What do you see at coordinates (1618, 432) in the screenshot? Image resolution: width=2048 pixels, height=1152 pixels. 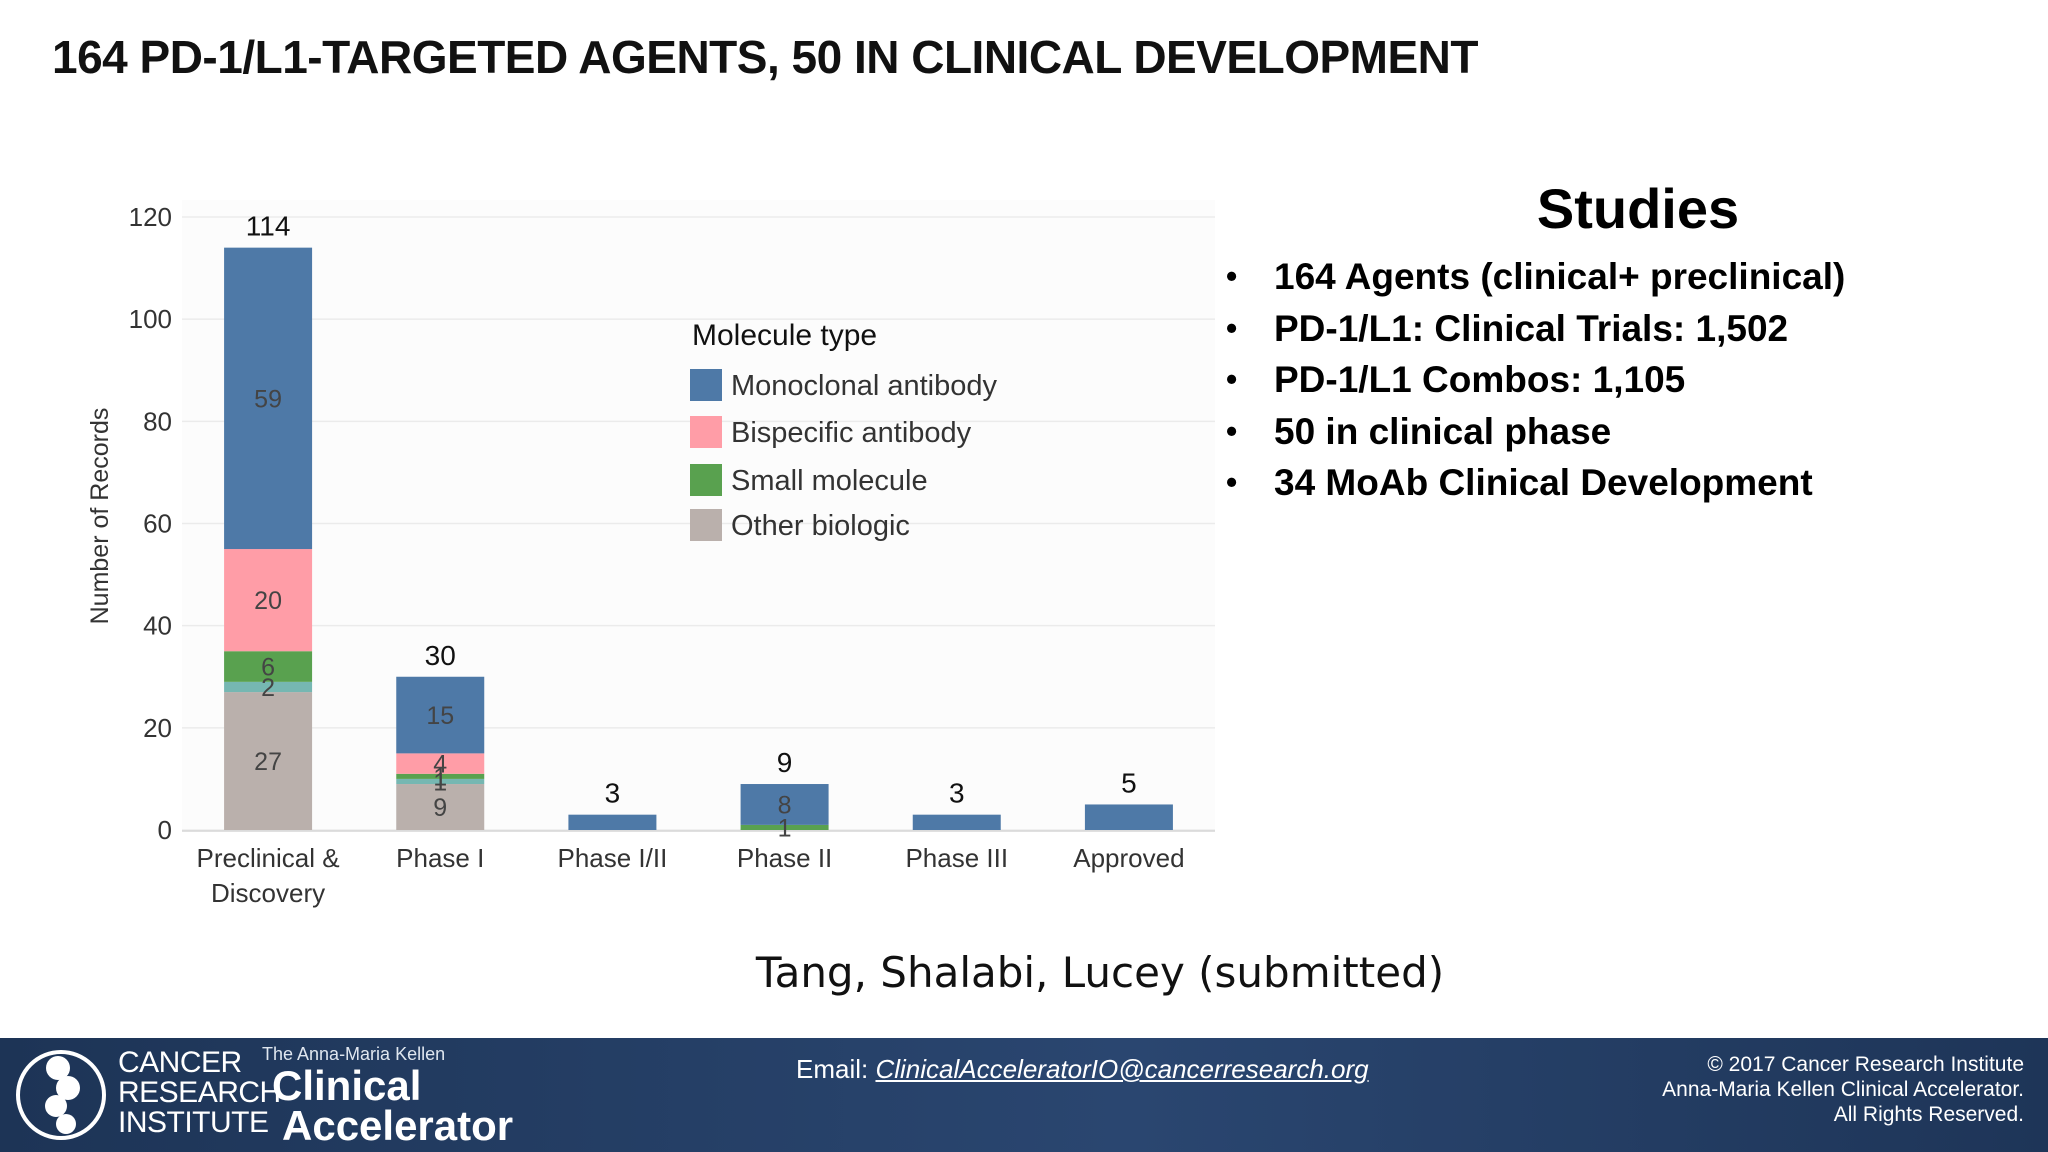 I see `studies-item: • 50 in clinical phase` at bounding box center [1618, 432].